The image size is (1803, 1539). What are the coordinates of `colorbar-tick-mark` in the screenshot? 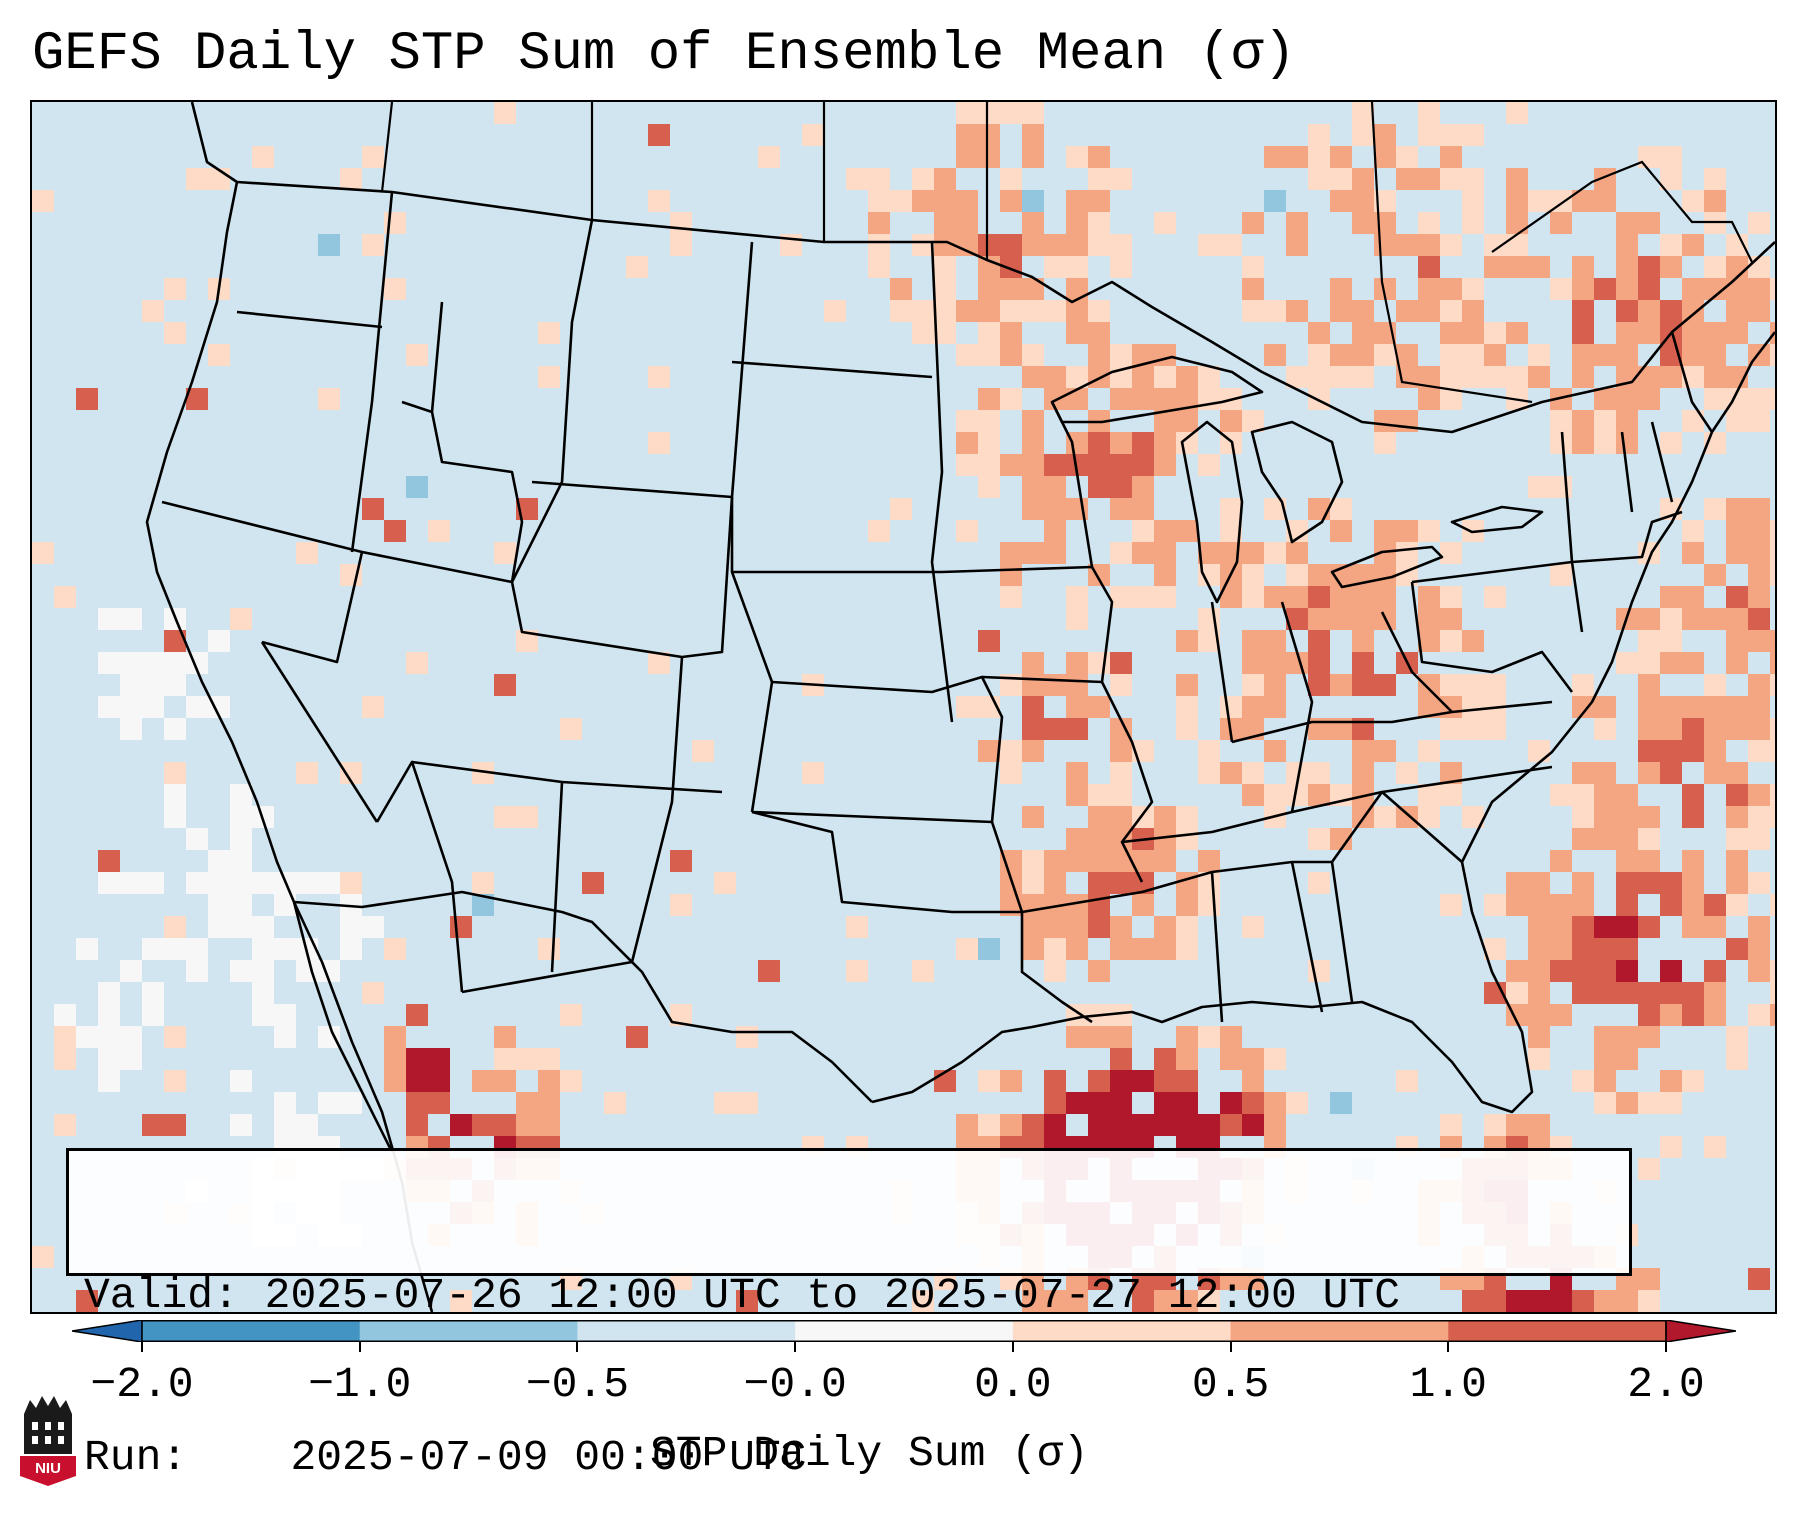 It's located at (1448, 1347).